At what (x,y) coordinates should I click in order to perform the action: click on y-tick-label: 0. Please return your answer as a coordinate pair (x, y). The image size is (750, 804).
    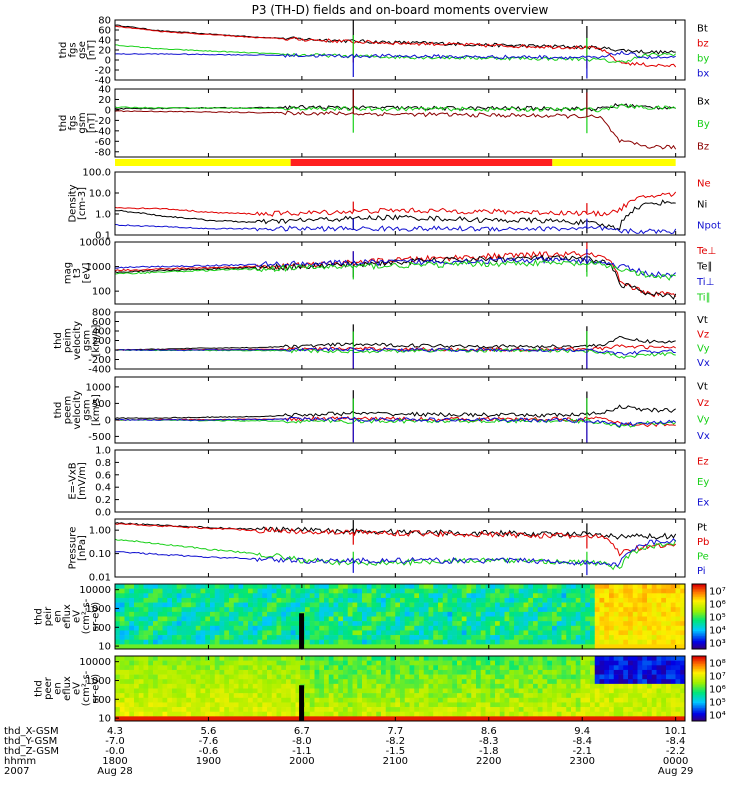
    Looking at the image, I should click on (108, 61).